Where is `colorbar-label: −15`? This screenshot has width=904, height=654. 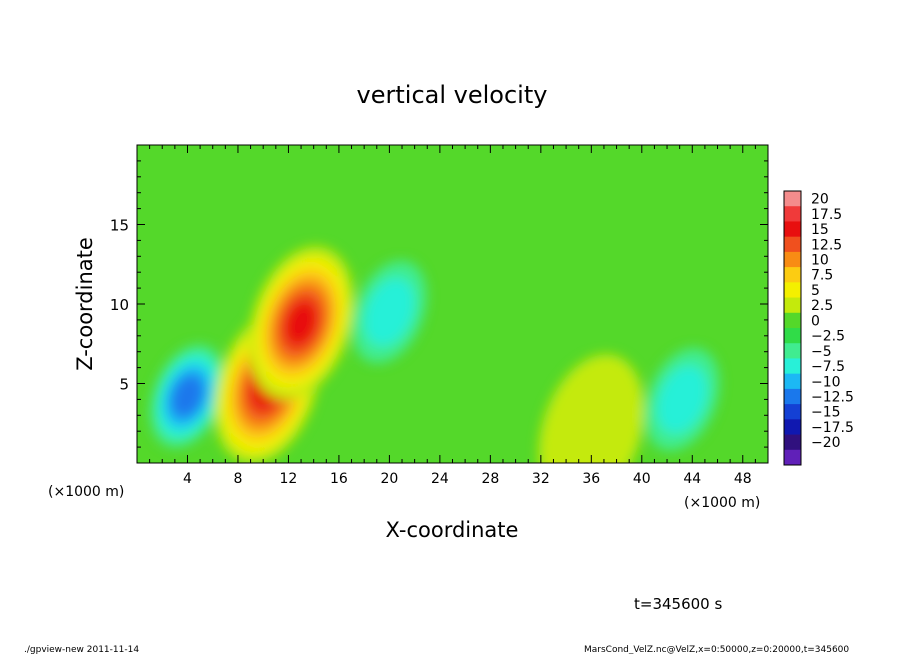 colorbar-label: −15 is located at coordinates (826, 413).